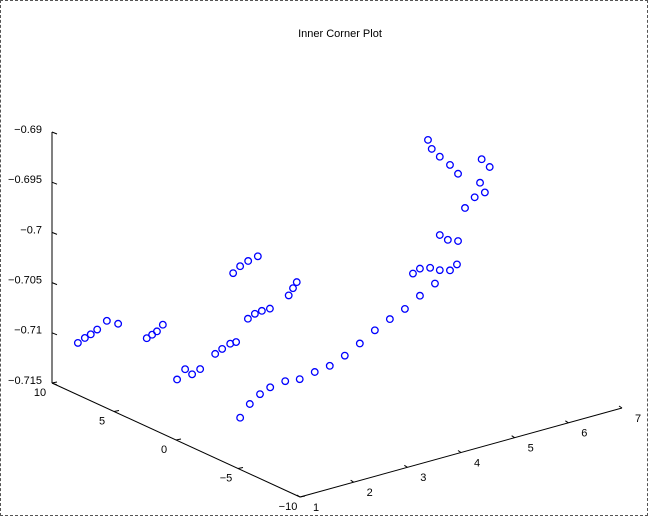 The width and height of the screenshot is (648, 516). Describe the element at coordinates (638, 419) in the screenshot. I see `x-tick-label: 7` at that location.